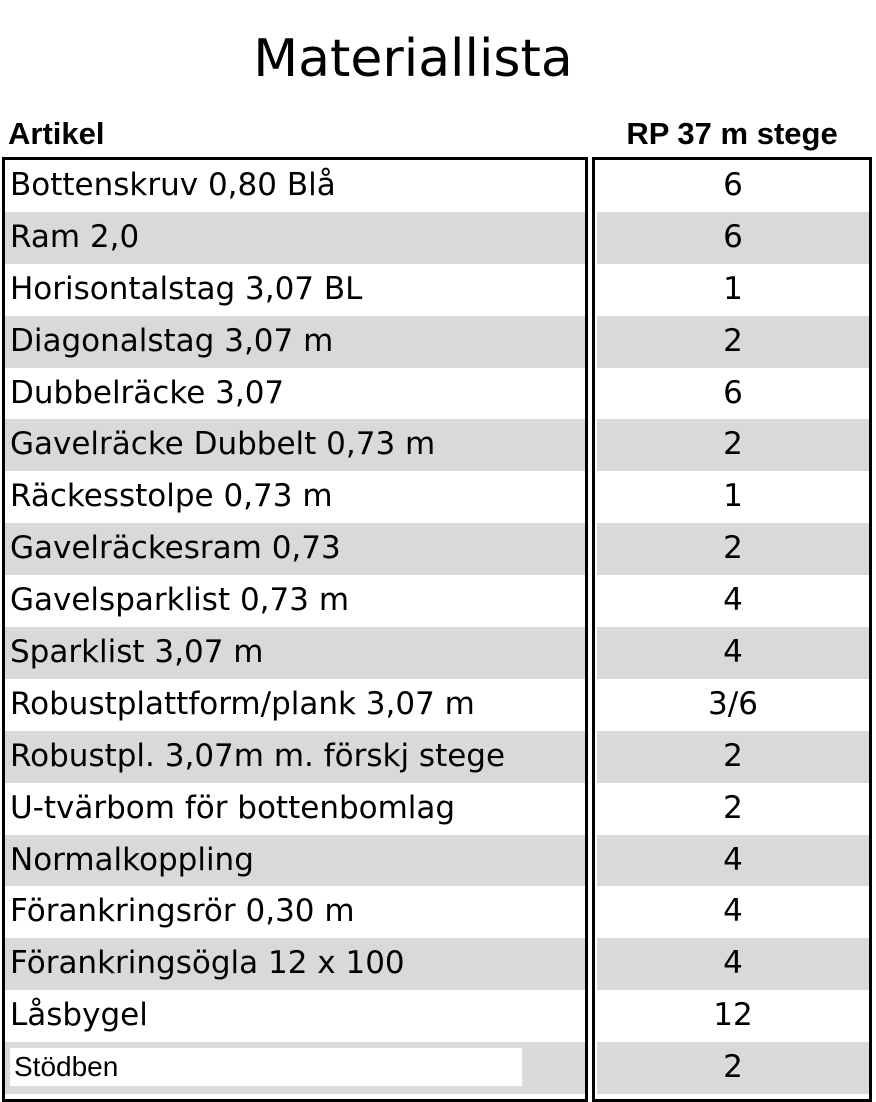  Describe the element at coordinates (732, 133) in the screenshot. I see `quantity-column-header: RP 37 m stege` at that location.